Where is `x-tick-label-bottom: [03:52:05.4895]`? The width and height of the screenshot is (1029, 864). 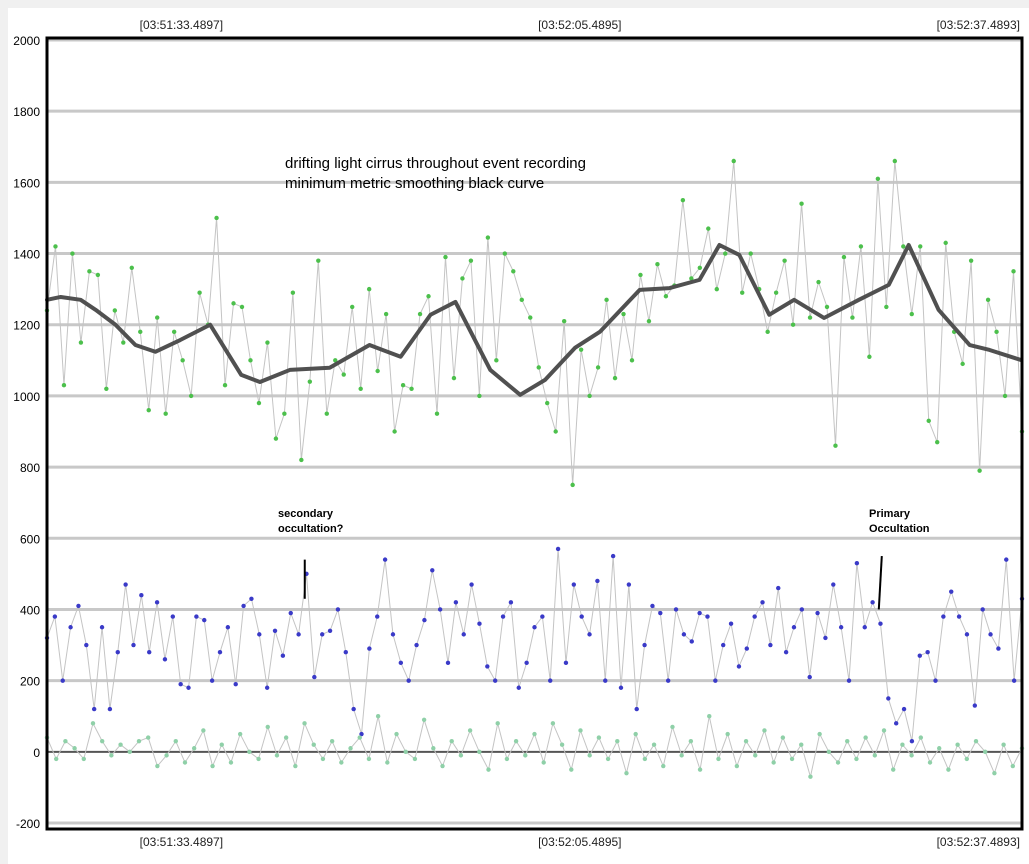
x-tick-label-bottom: [03:52:05.4895] is located at coordinates (579, 842).